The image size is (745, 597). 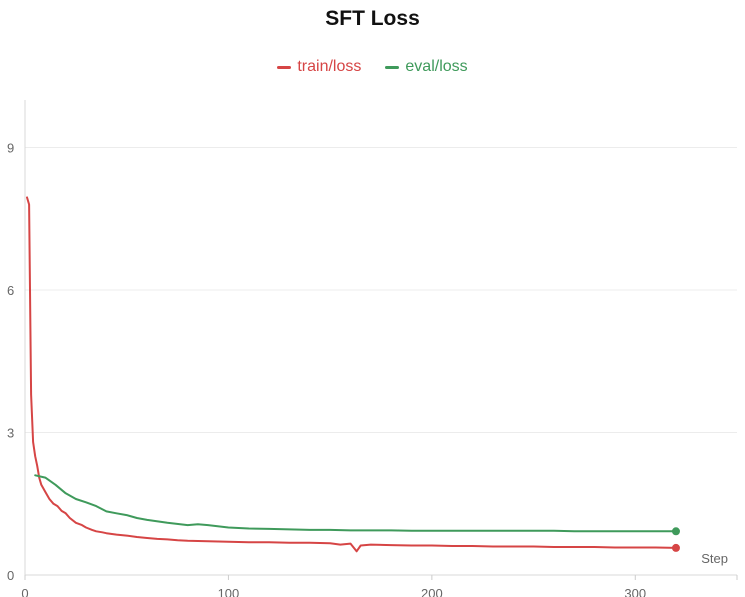 I want to click on legend-label-train-loss: train/loss, so click(x=329, y=66).